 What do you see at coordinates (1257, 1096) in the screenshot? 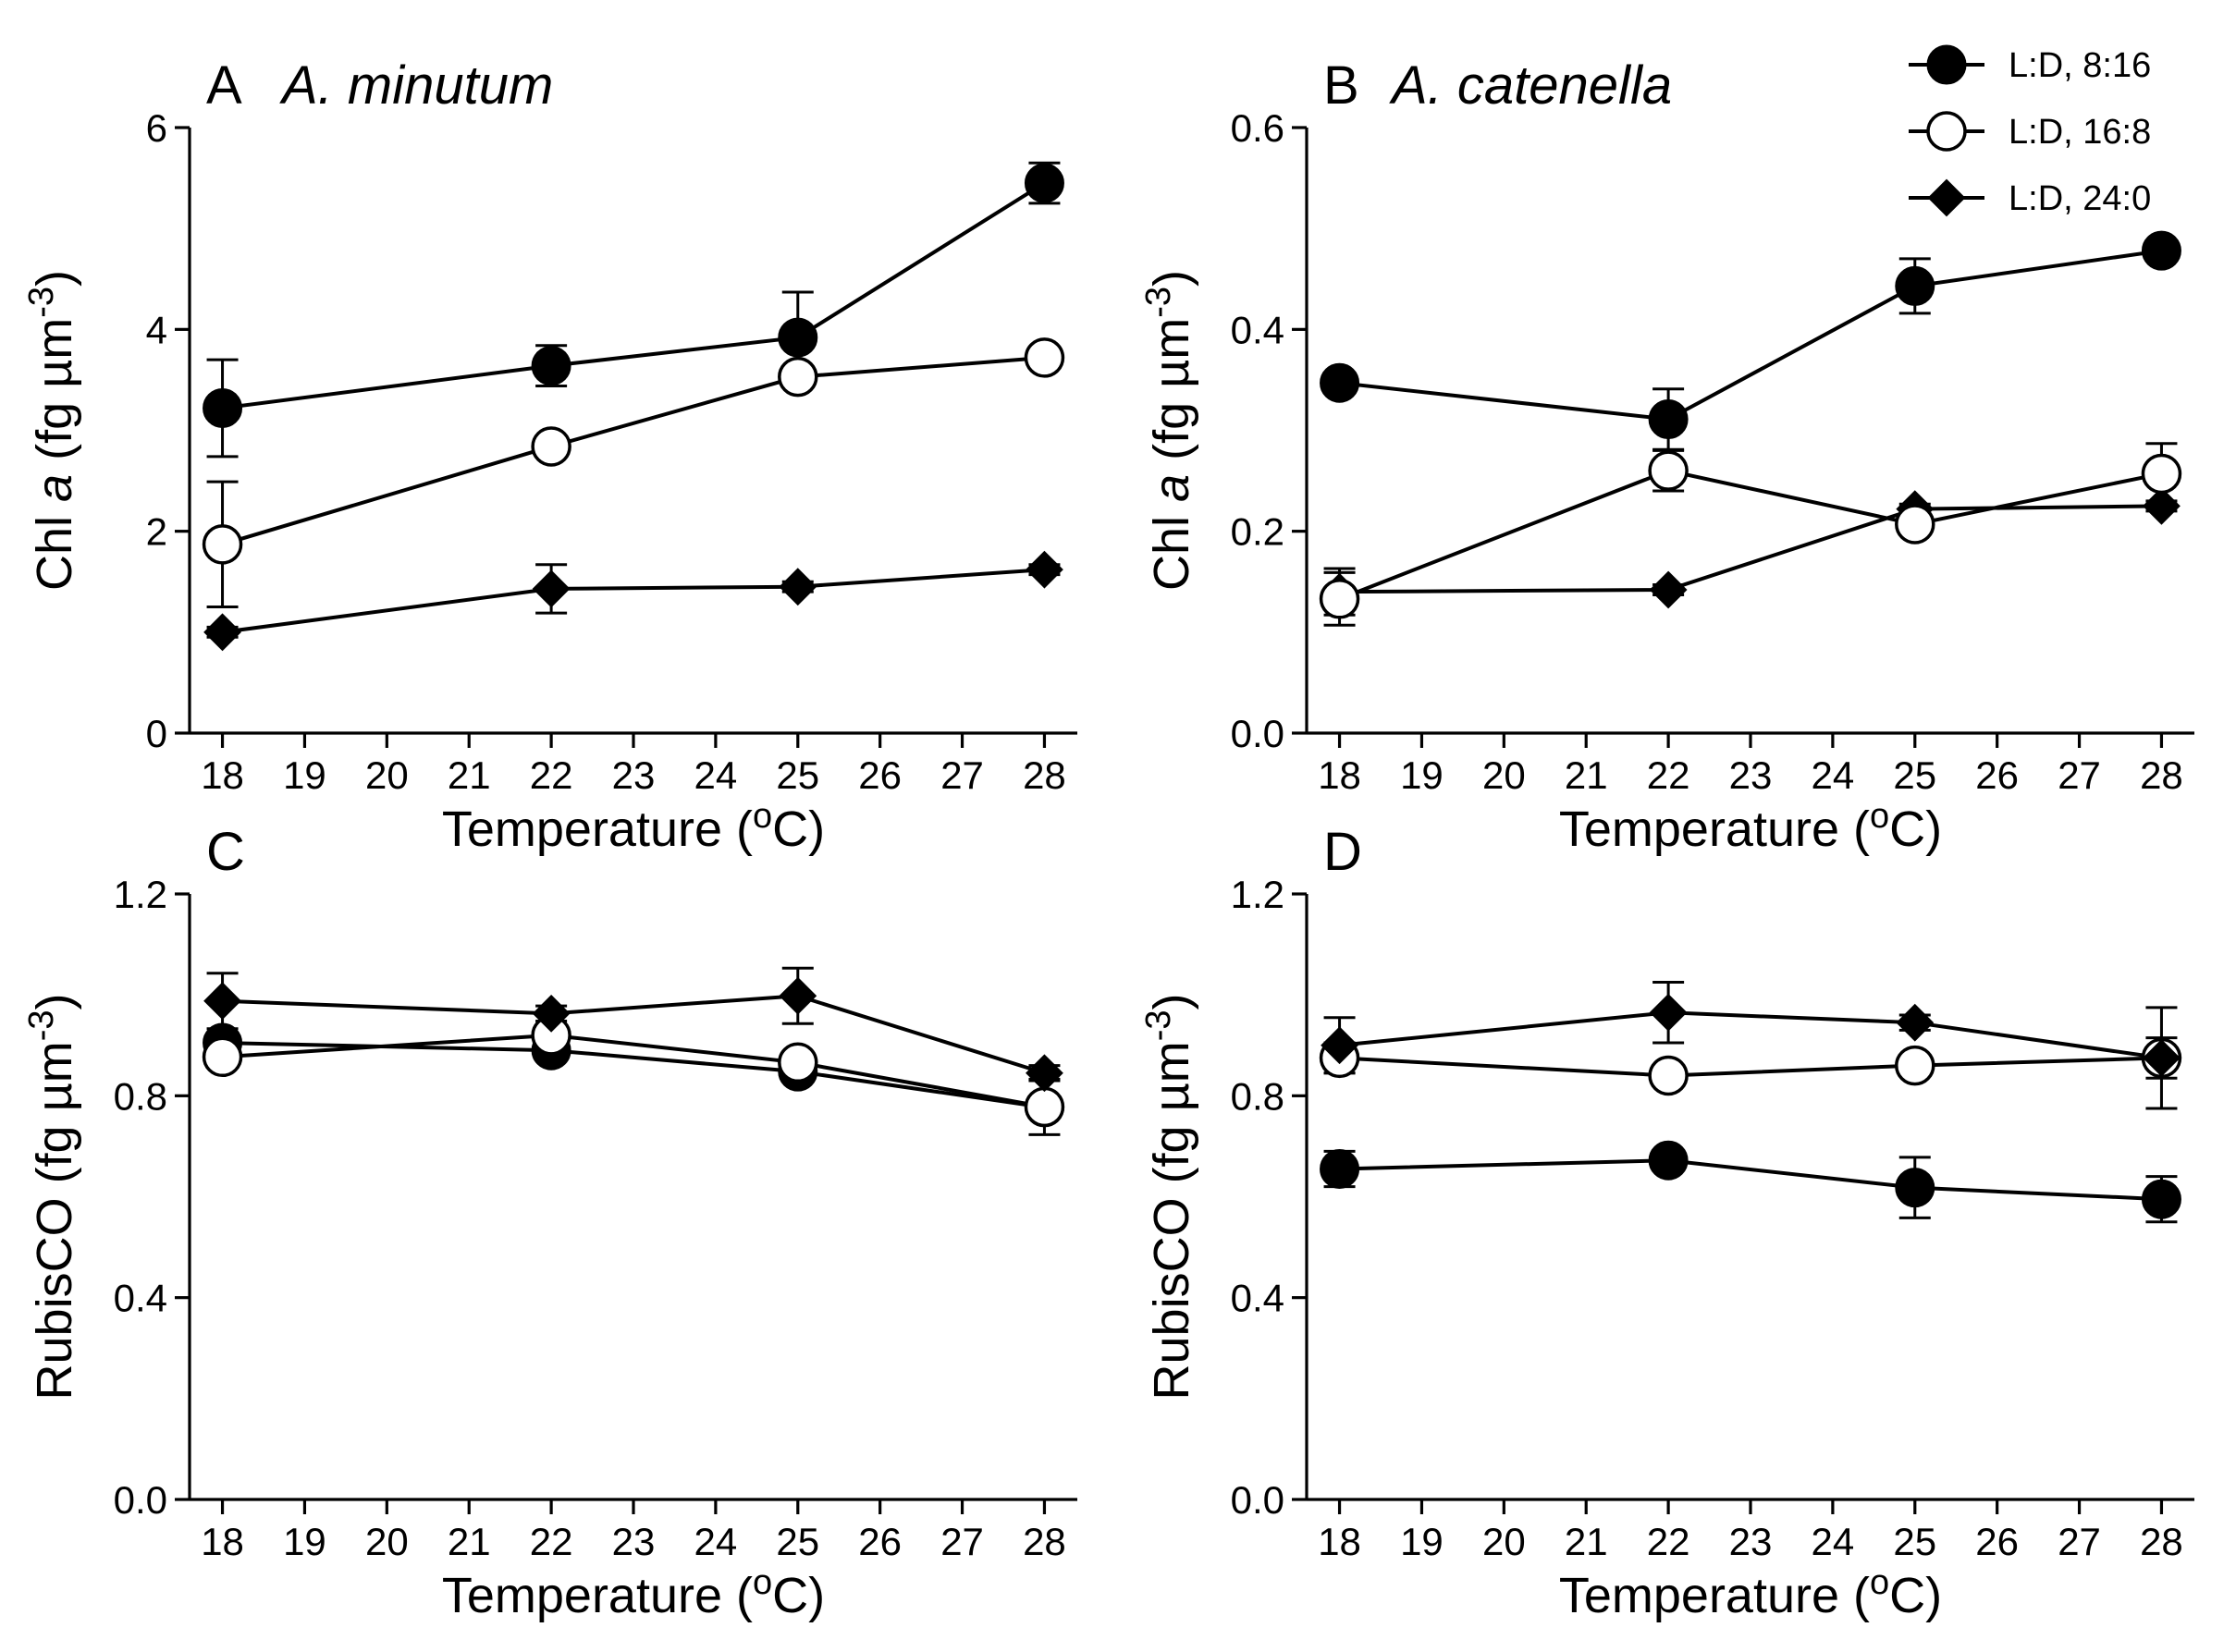
I see `y-tick-label: 0.8` at bounding box center [1257, 1096].